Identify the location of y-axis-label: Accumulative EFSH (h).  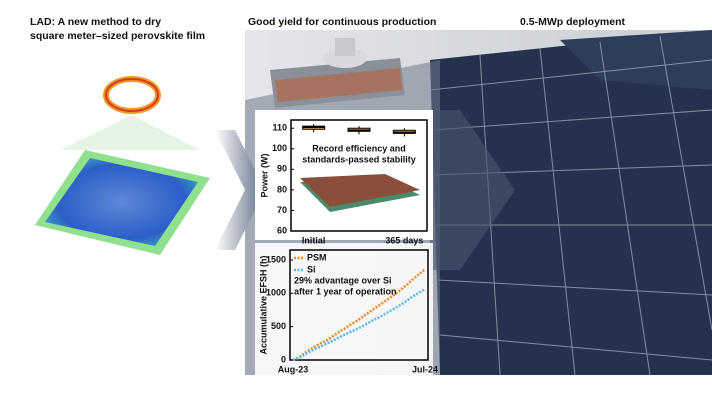
(263, 304).